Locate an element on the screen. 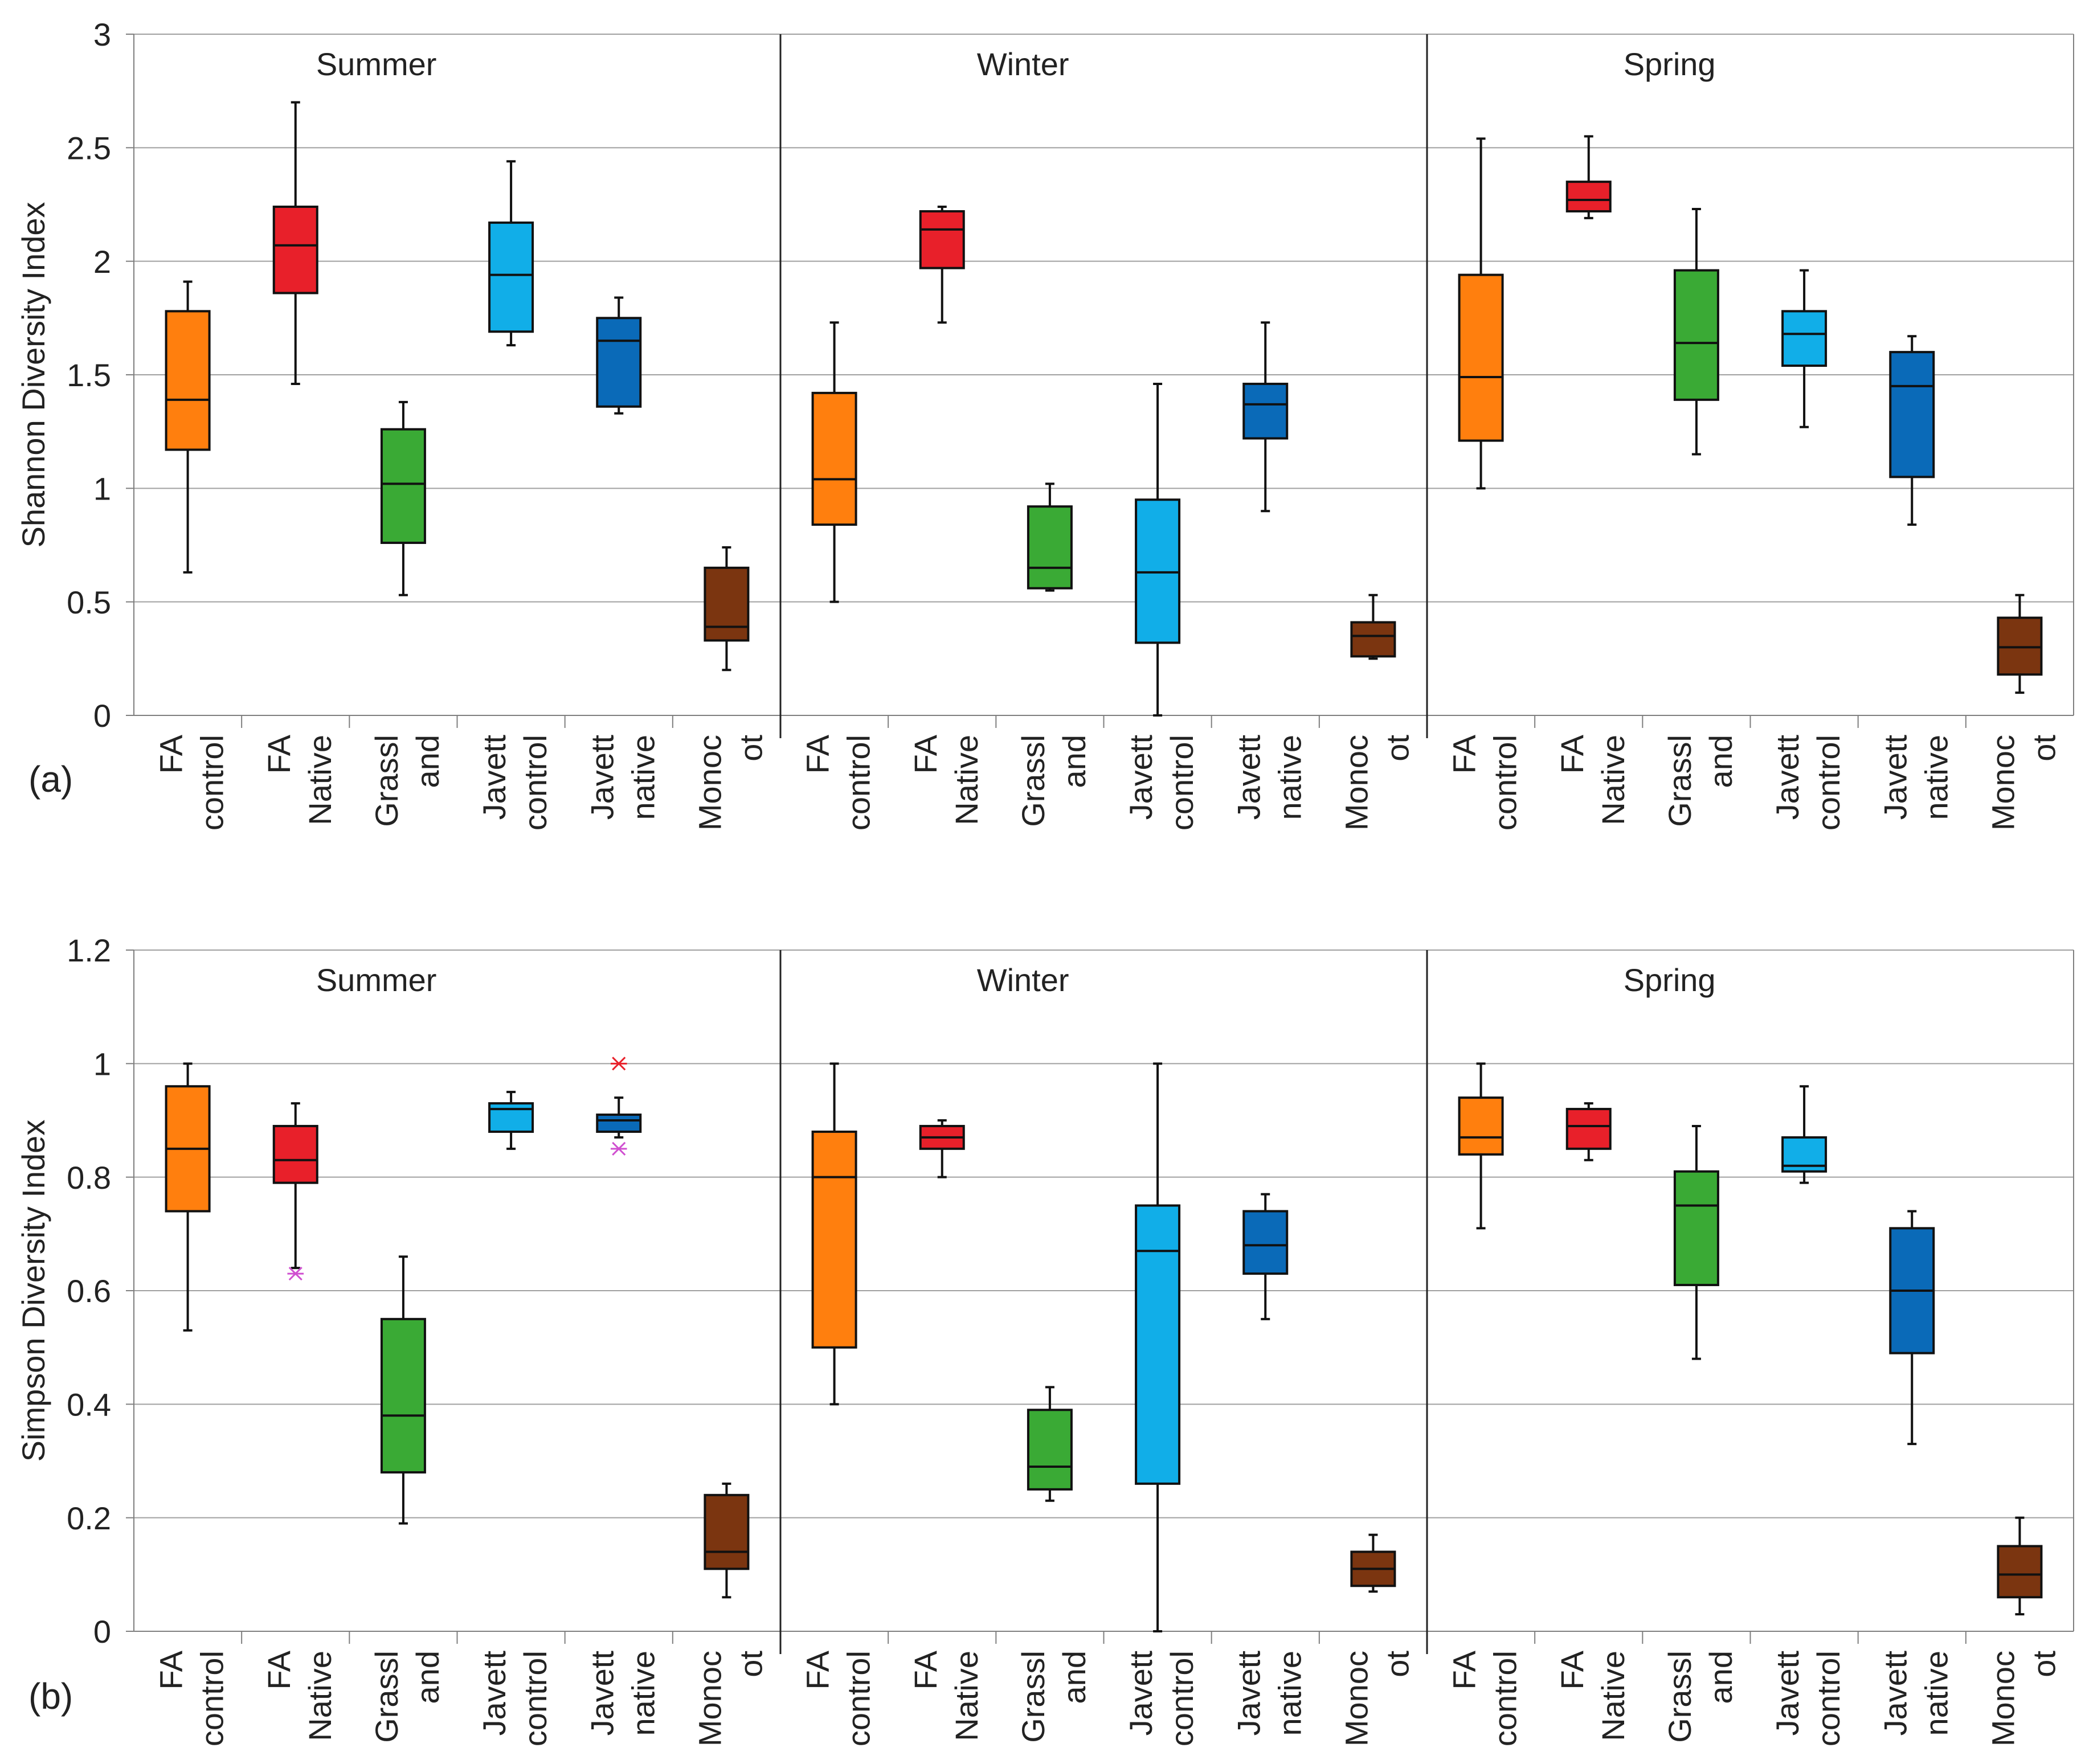 This screenshot has height=1764, width=2085. y-tick-label: 0 is located at coordinates (102, 1632).